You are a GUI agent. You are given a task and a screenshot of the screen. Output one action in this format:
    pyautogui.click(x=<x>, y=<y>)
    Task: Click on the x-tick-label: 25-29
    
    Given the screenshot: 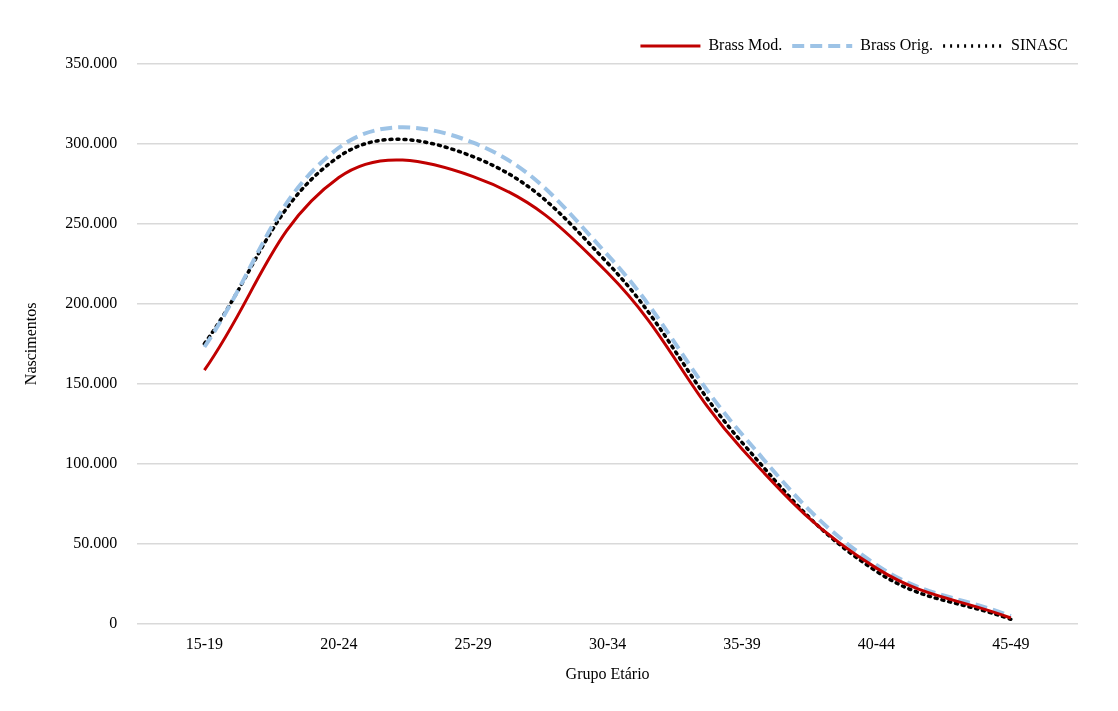 What is the action you would take?
    pyautogui.click(x=473, y=644)
    